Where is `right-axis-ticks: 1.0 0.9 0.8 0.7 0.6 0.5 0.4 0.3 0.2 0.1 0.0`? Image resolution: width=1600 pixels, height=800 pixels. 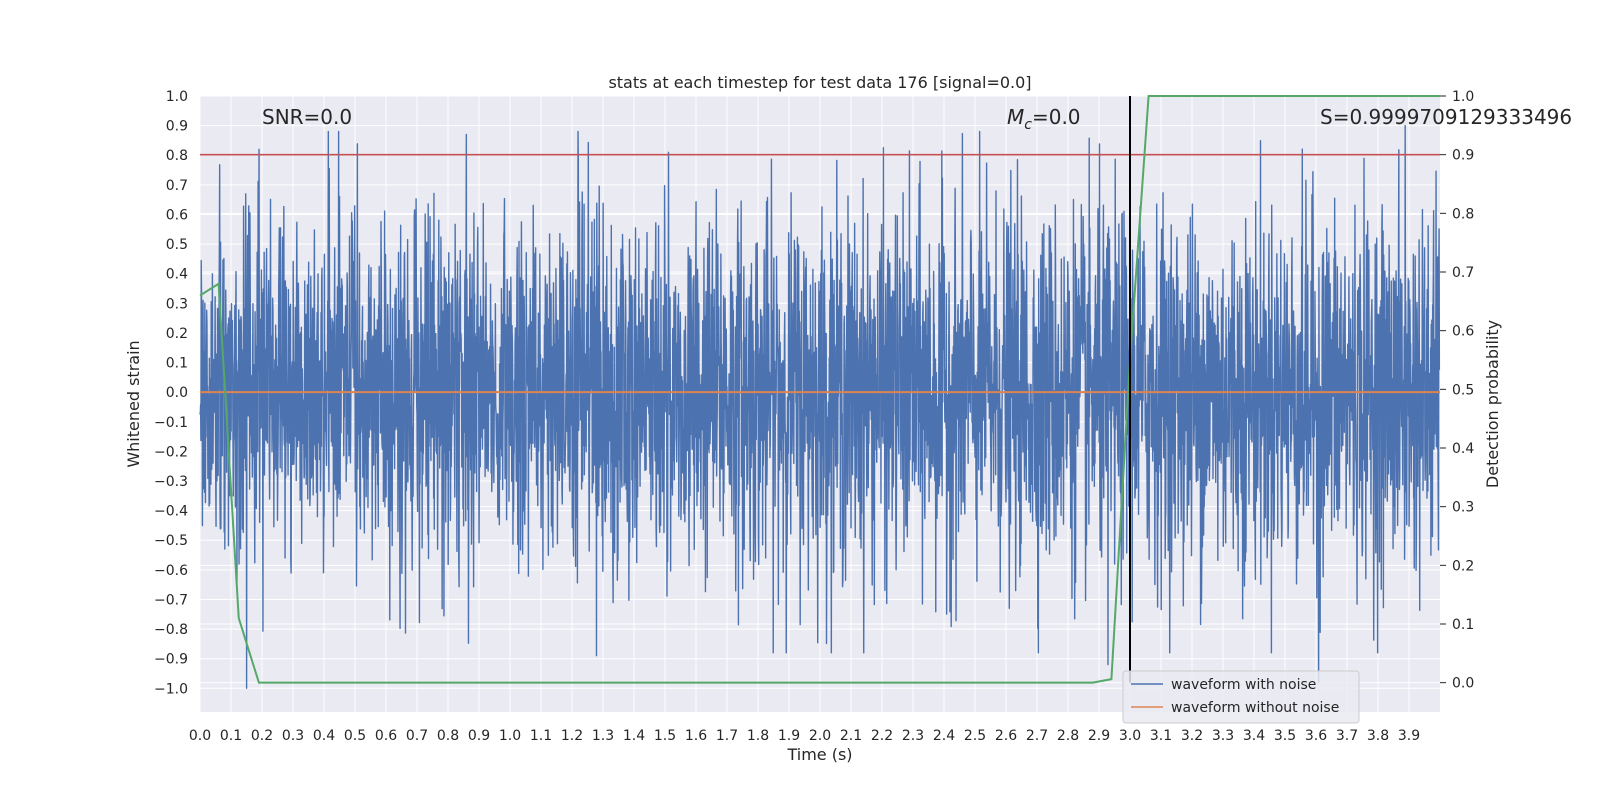 right-axis-ticks: 1.0 0.9 0.8 0.7 0.6 0.5 0.4 0.3 0.2 0.1 0.0 is located at coordinates (1457, 390).